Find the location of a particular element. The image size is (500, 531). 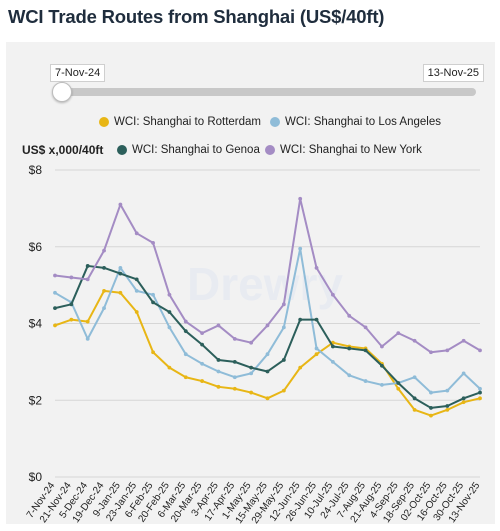

legend-item-rotterdam: WCI: Shanghai to Rotterdam is located at coordinates (180, 122).